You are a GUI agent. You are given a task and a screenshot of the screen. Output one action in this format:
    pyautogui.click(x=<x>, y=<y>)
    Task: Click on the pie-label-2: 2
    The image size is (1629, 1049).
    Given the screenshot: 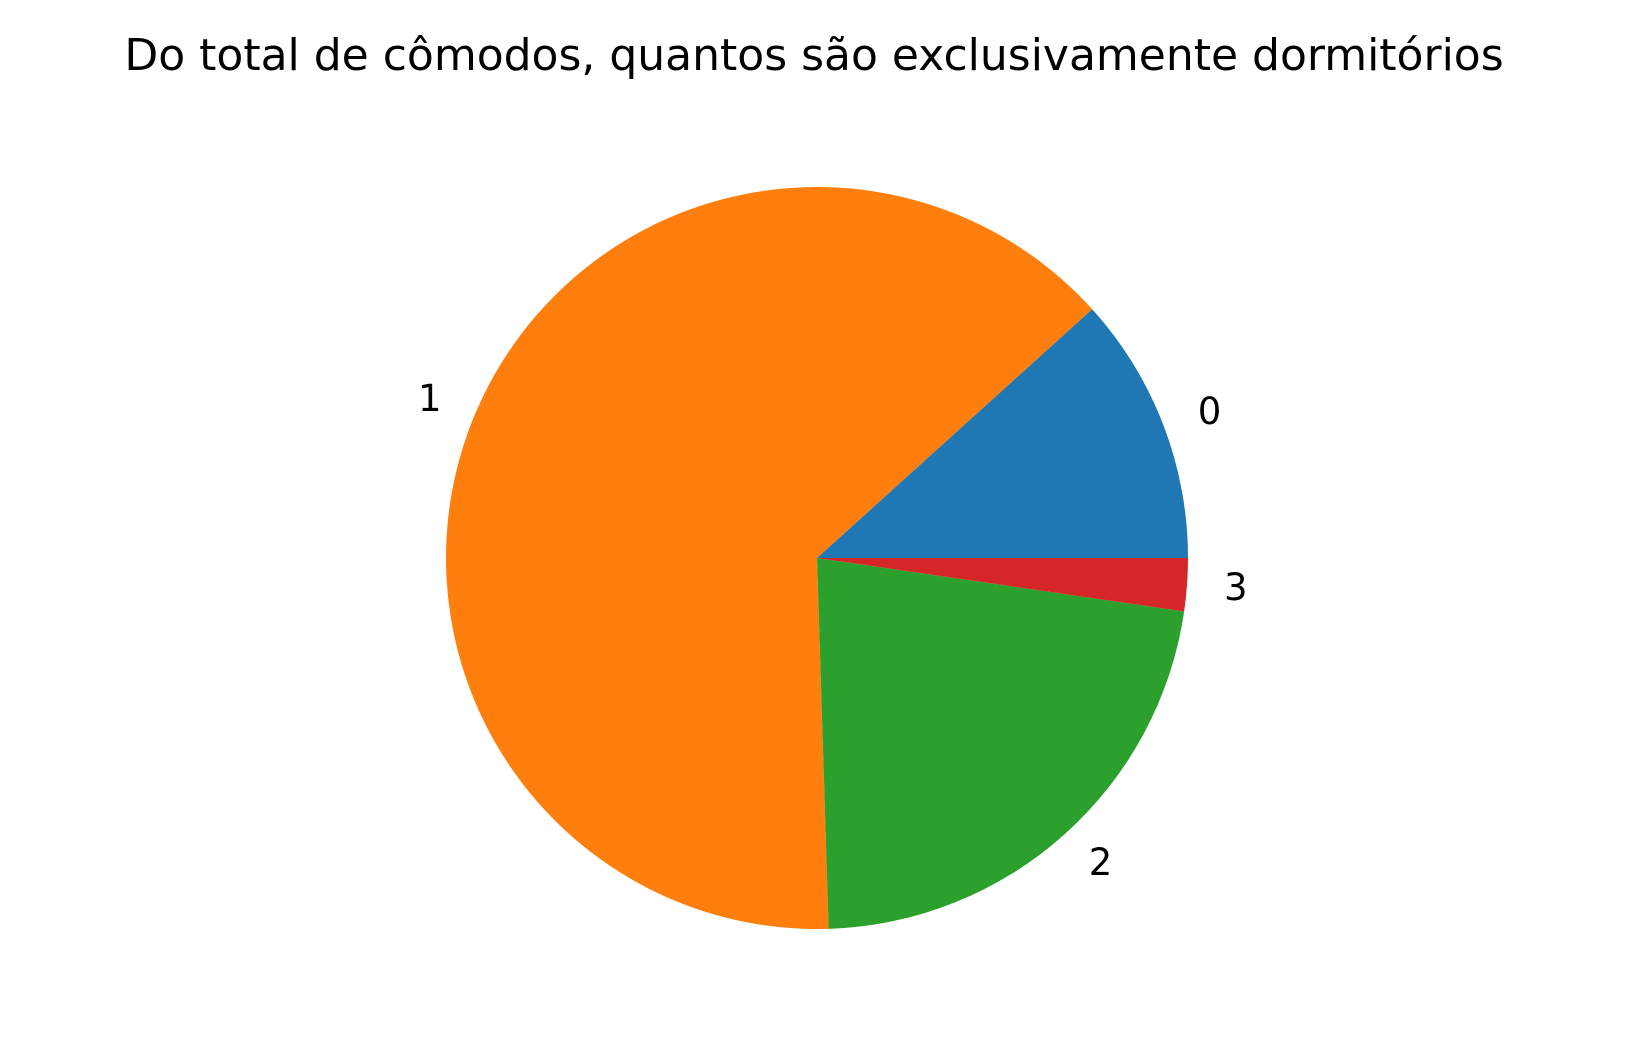 What is the action you would take?
    pyautogui.click(x=1101, y=862)
    